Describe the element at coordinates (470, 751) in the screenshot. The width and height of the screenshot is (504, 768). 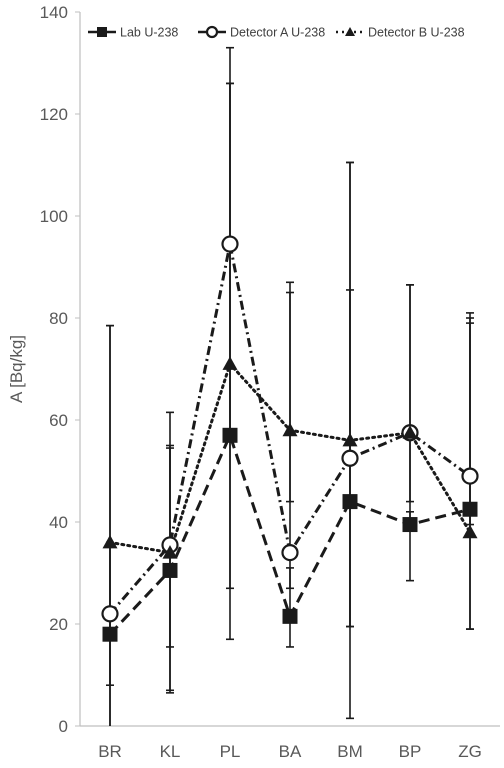
I see `x-tick-label: ZG` at that location.